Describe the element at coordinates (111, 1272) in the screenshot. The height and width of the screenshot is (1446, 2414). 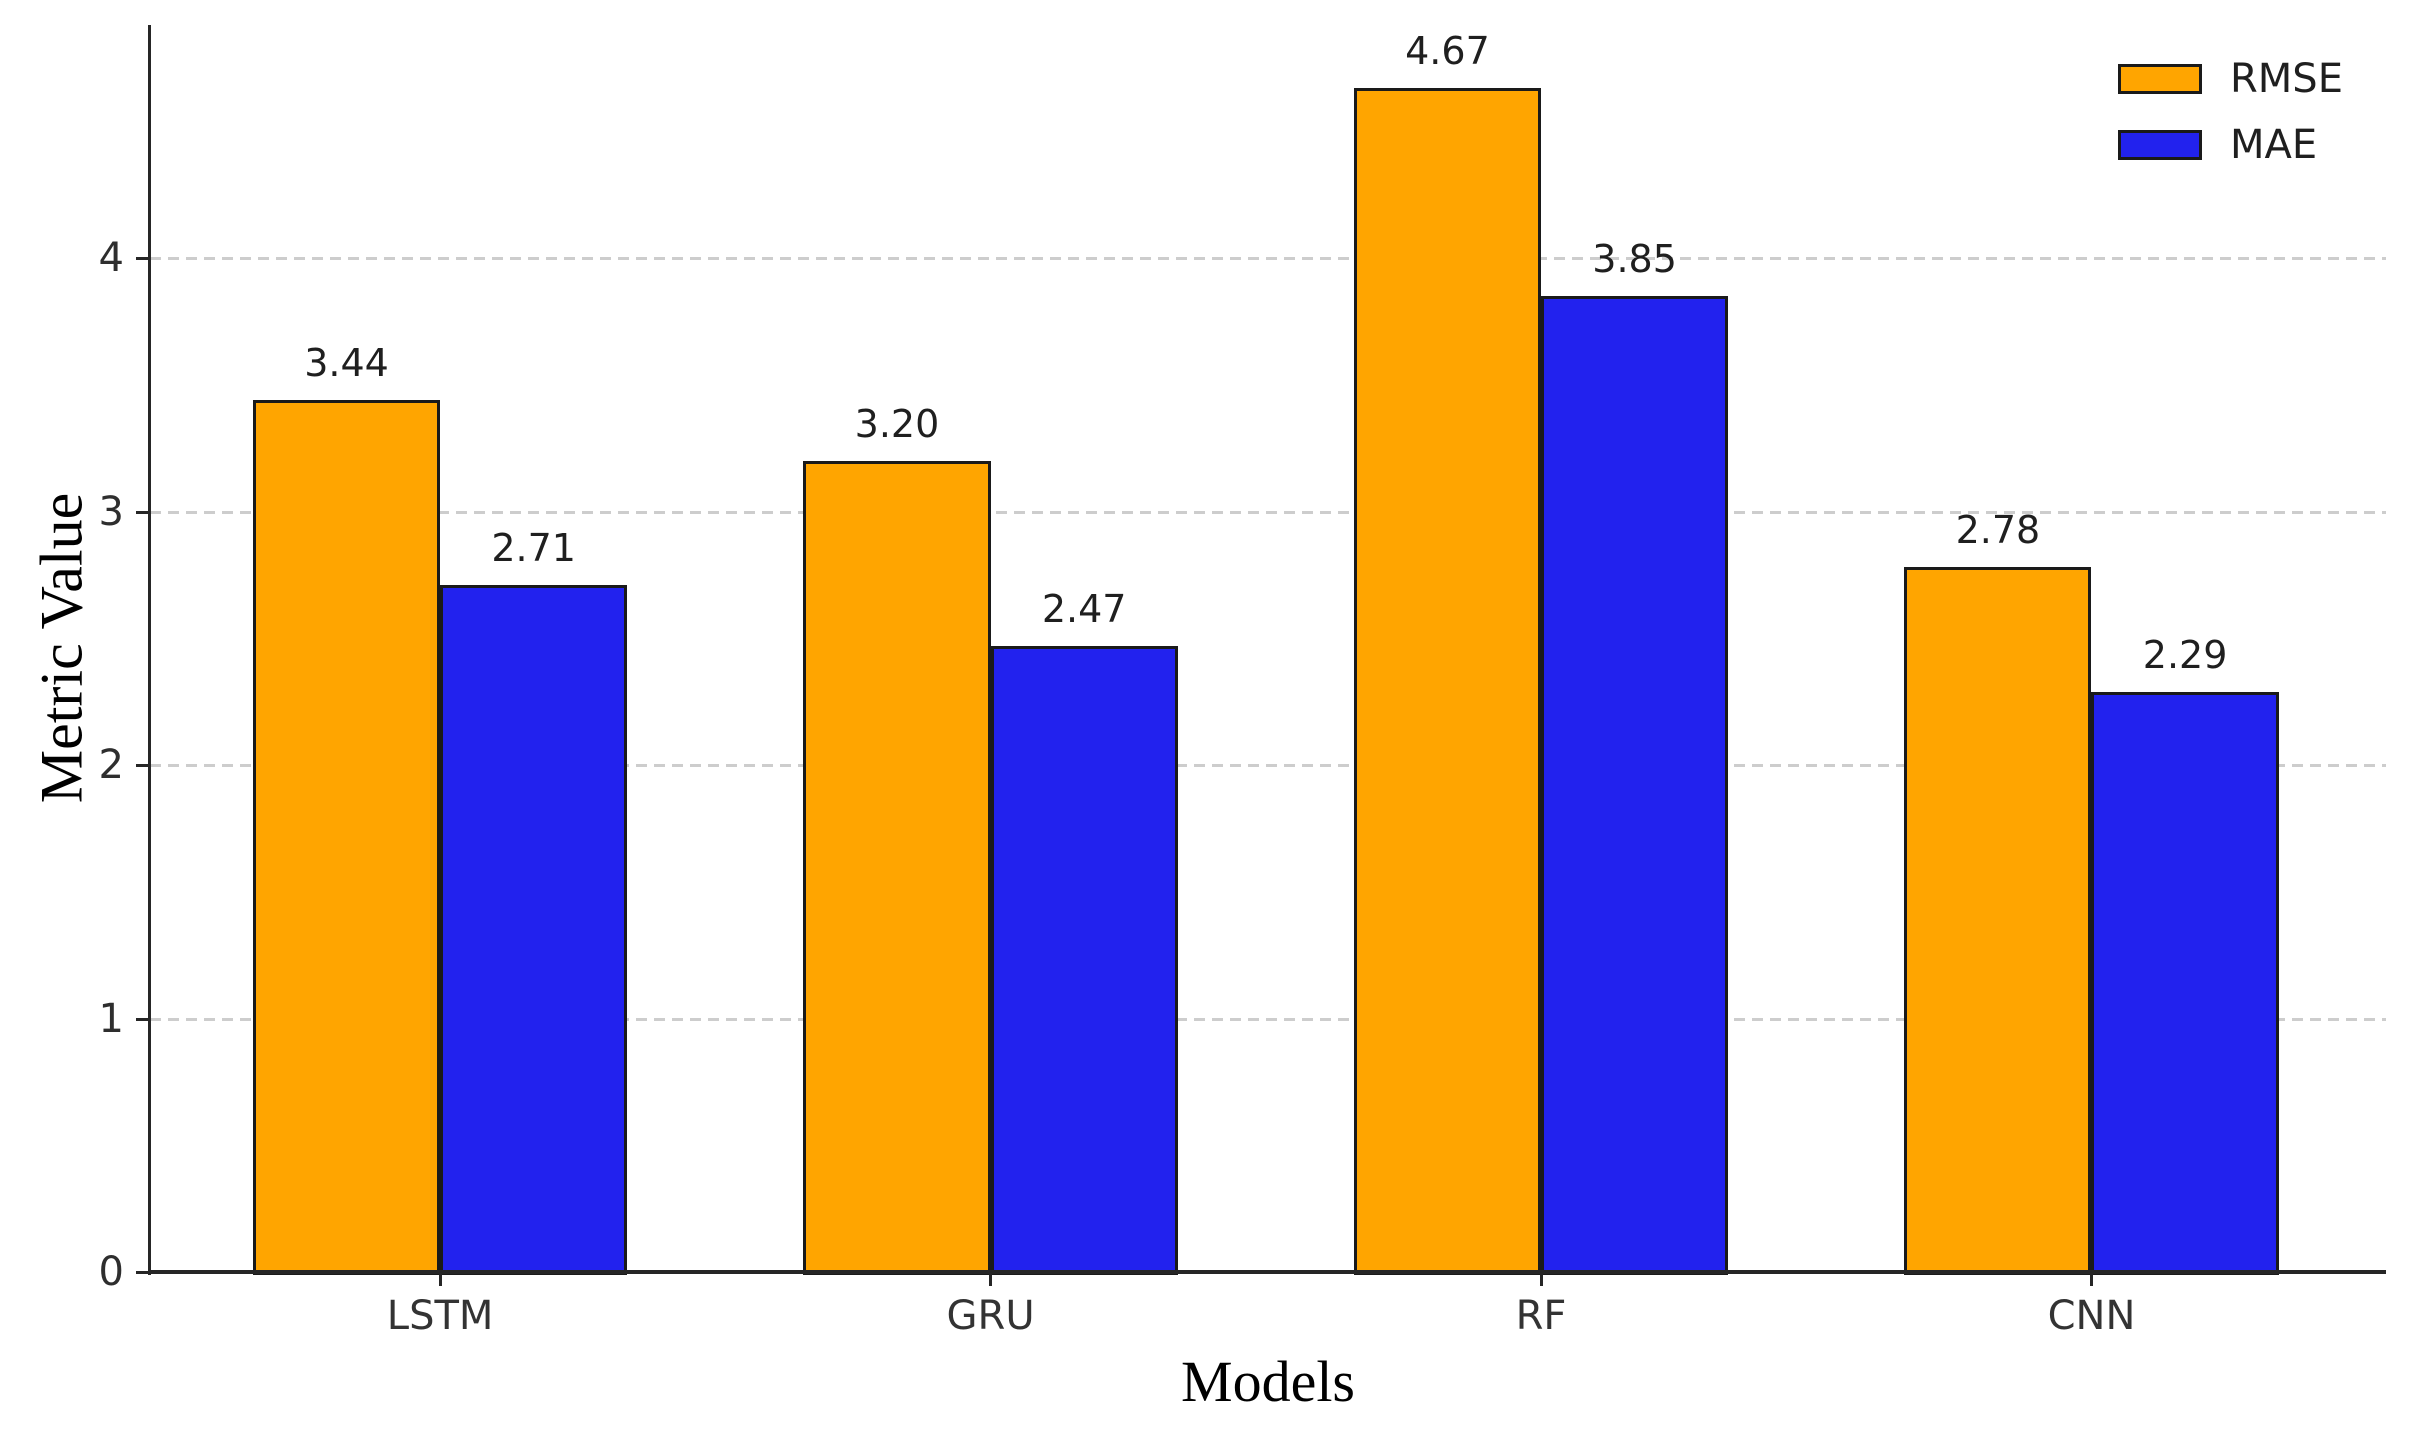
I see `y-tick-label: 0` at that location.